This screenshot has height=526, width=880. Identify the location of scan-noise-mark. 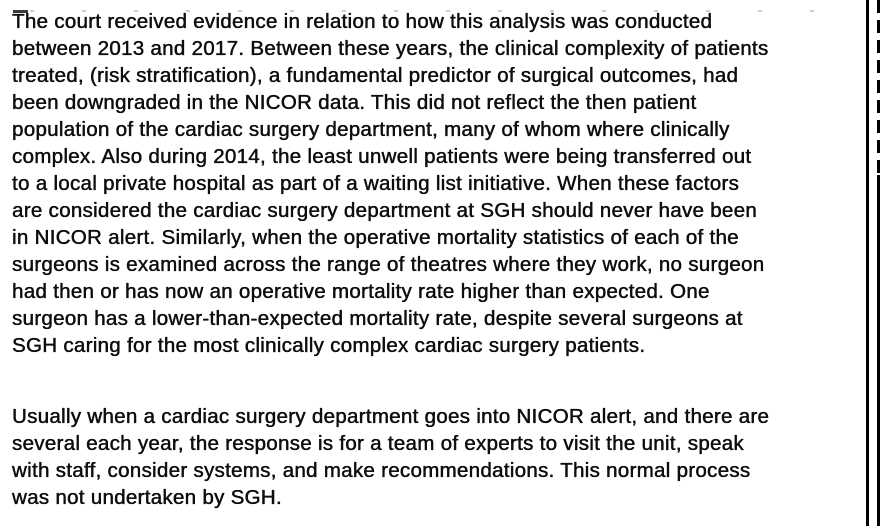
(20, 11).